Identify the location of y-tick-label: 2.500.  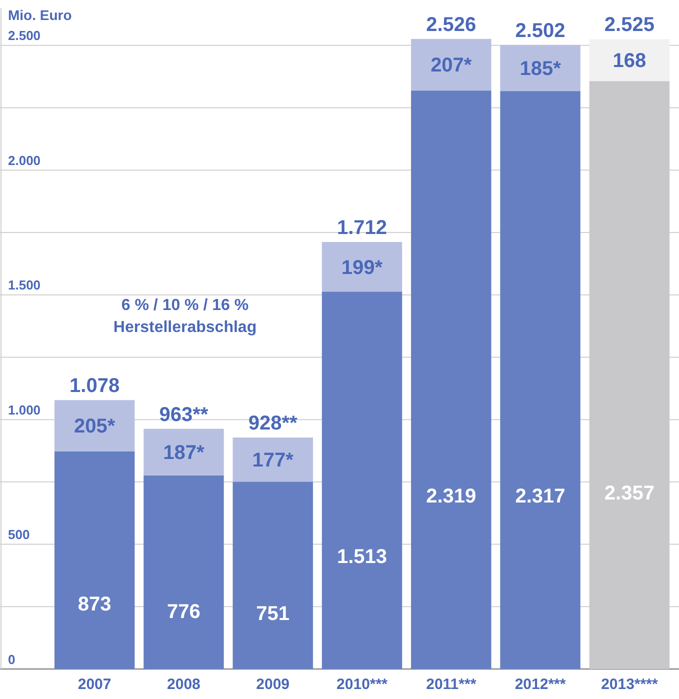
(24, 36).